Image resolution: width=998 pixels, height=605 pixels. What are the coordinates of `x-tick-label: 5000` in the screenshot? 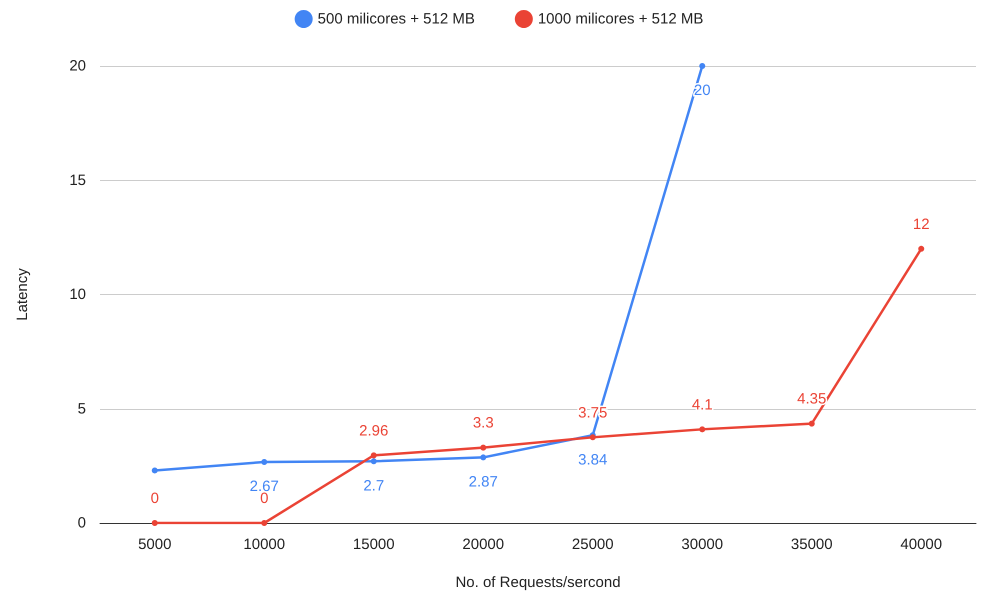 It's located at (155, 544).